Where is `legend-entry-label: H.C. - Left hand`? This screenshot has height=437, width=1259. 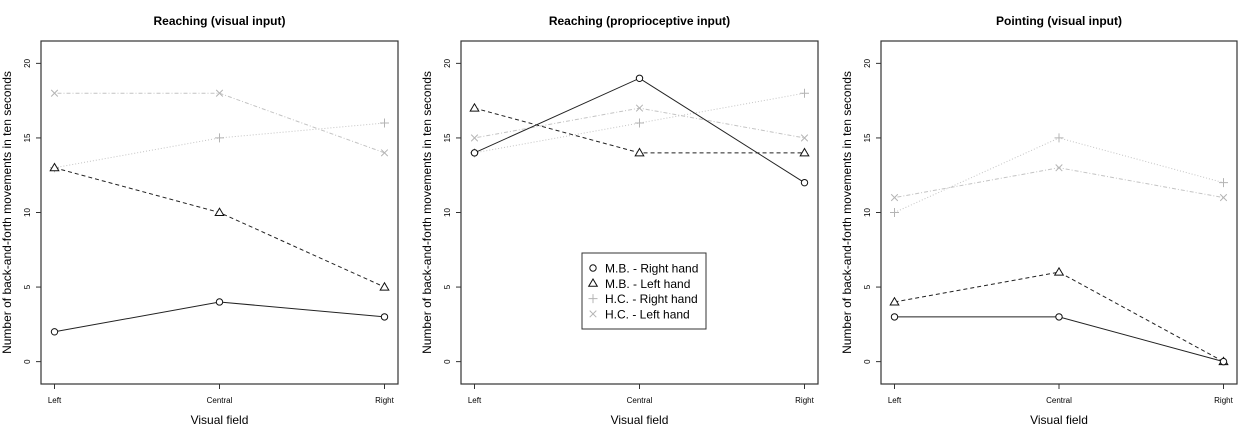 legend-entry-label: H.C. - Left hand is located at coordinates (647, 314).